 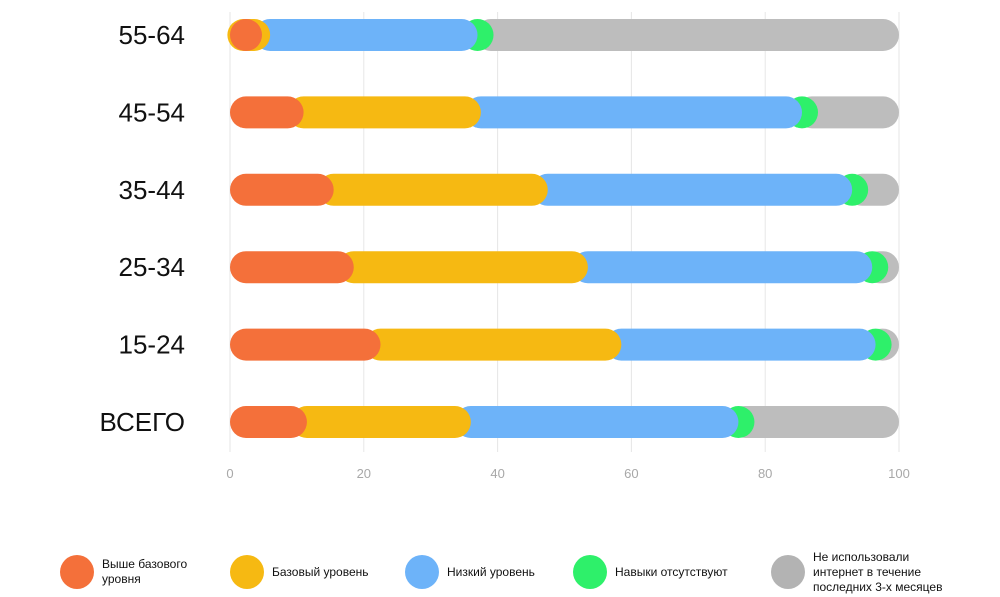 I want to click on legend-item-1: Выше базового уровня, so click(x=123, y=572).